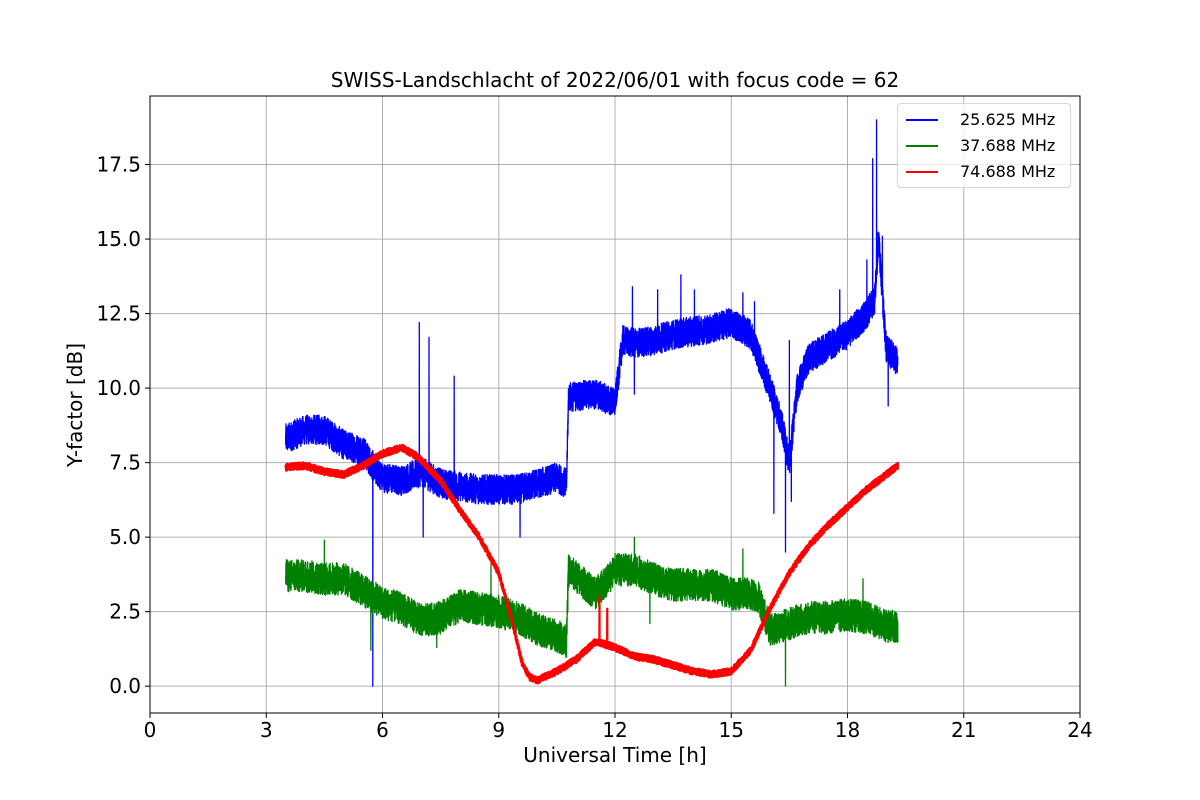  I want to click on x-tick-label: 9, so click(498, 730).